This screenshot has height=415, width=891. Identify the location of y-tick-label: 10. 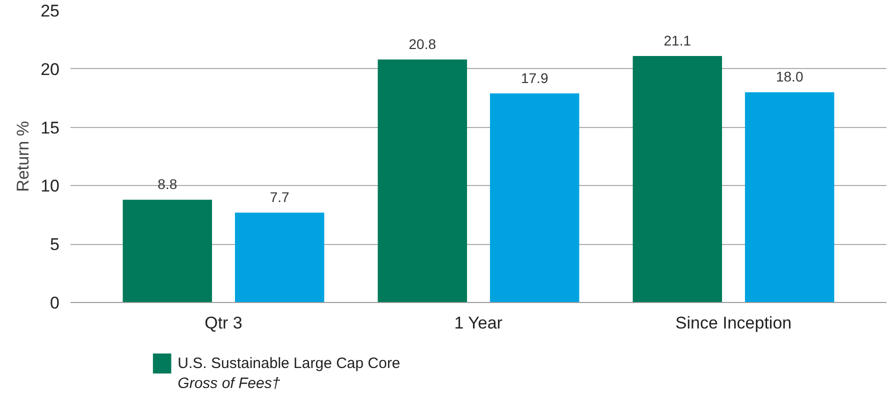
(50, 186).